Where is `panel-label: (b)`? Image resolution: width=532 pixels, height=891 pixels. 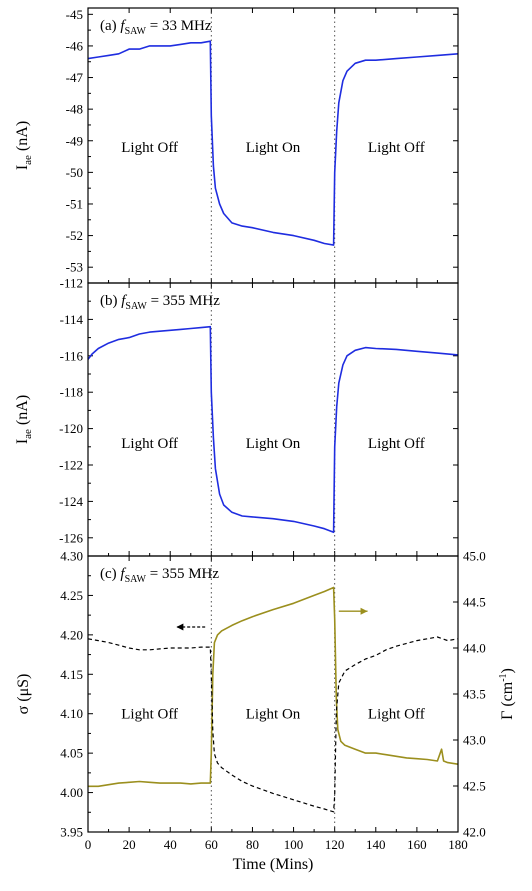 panel-label: (b) is located at coordinates (110, 301).